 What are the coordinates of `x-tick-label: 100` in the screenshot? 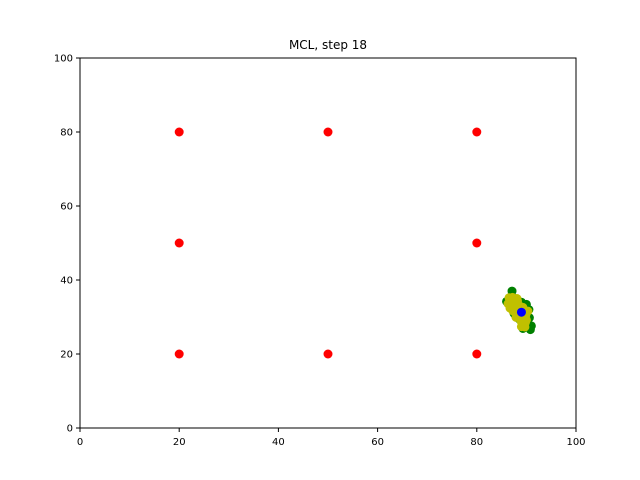 It's located at (575, 442).